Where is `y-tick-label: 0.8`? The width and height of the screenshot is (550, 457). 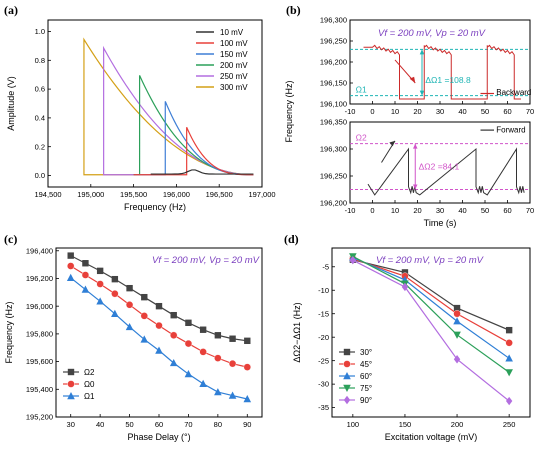 y-tick-label: 0.8 is located at coordinates (40, 60).